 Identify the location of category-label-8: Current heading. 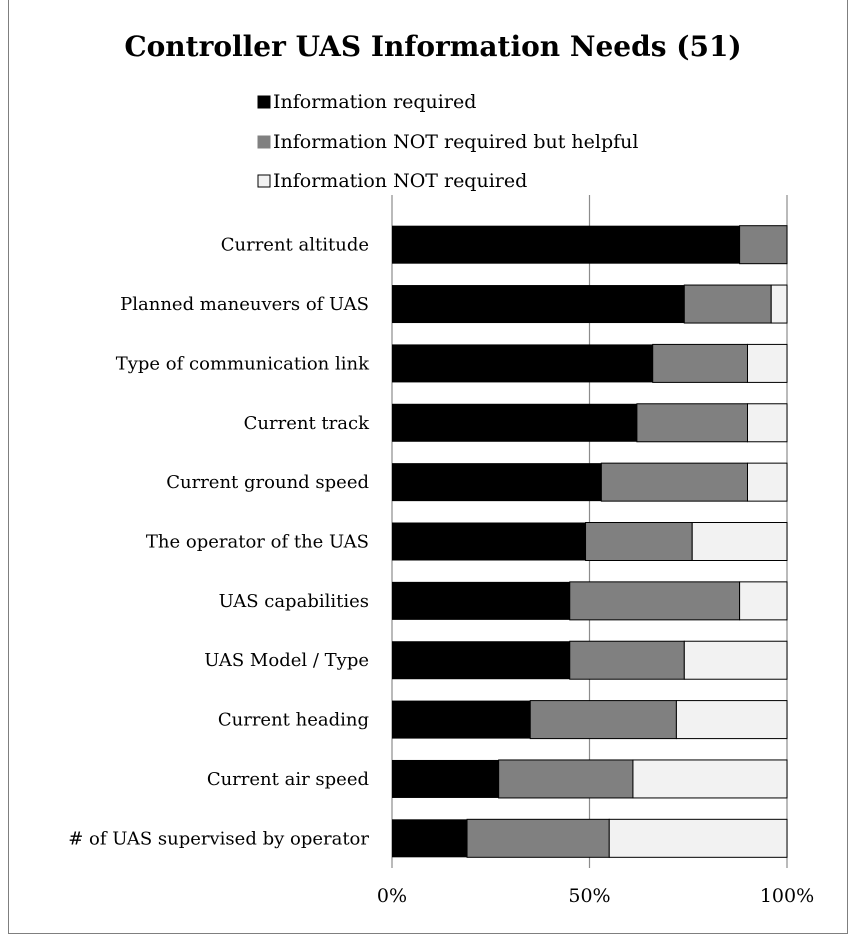
(293, 720).